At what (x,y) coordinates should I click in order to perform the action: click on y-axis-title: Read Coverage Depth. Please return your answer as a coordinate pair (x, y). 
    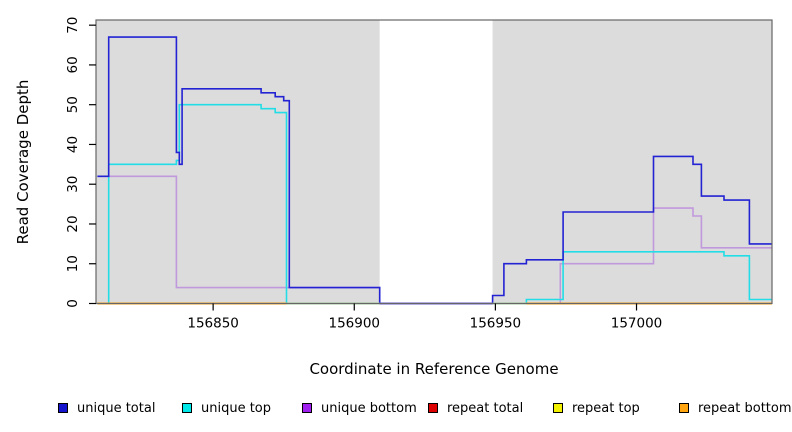
    Looking at the image, I should click on (23, 162).